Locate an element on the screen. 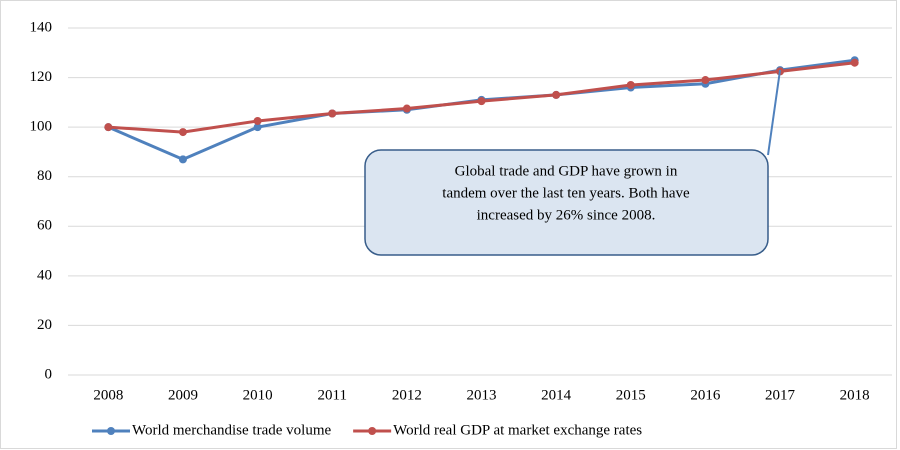  y-tick-label: 40 is located at coordinates (44, 275).